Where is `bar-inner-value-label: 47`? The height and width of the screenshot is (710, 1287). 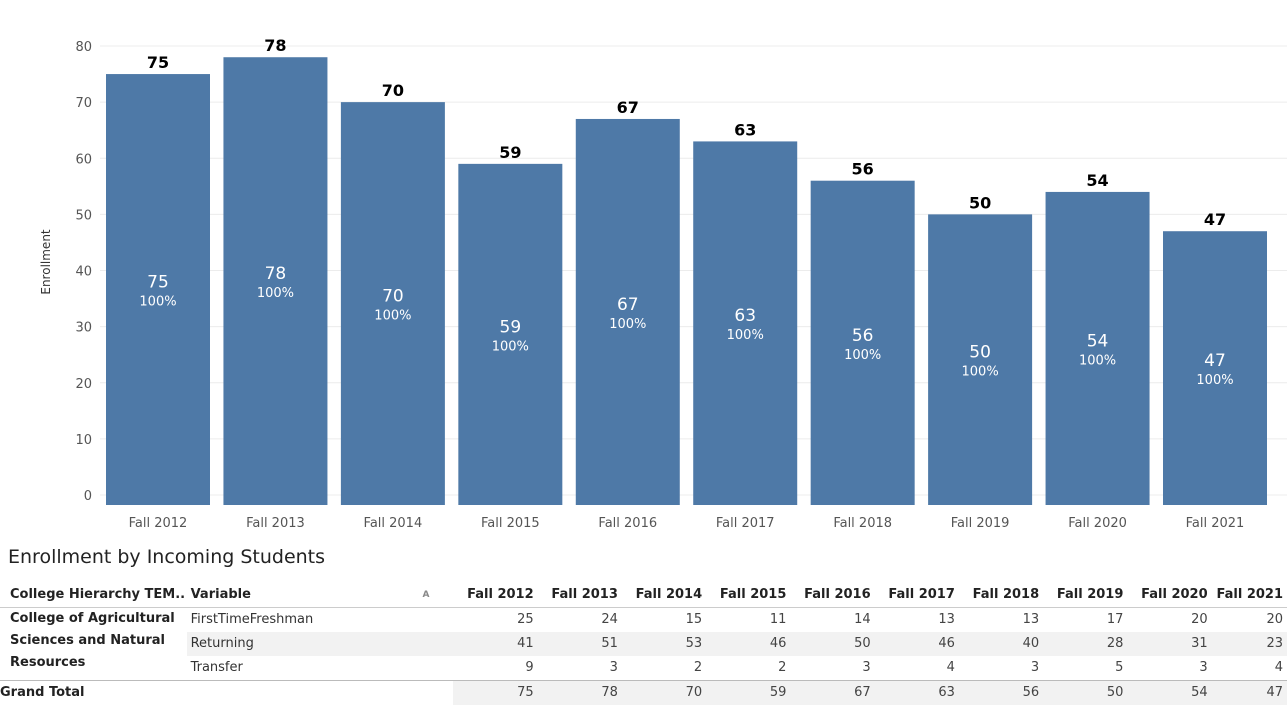
bar-inner-value-label: 47 is located at coordinates (1215, 361).